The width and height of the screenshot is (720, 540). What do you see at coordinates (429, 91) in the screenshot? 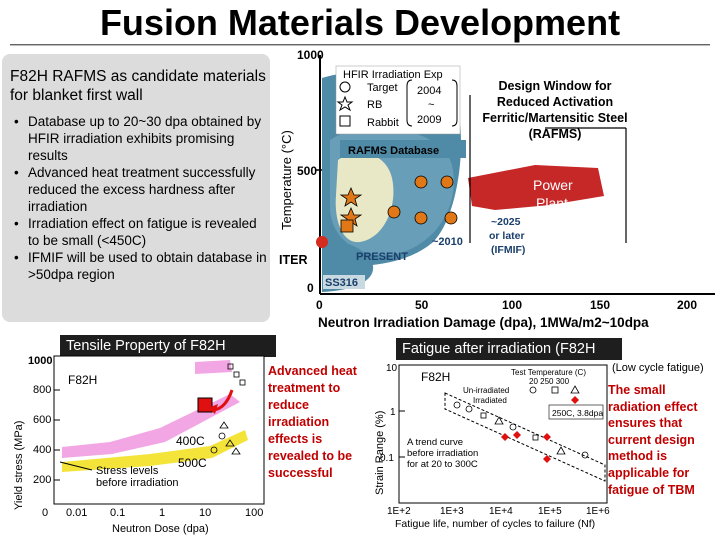
I see `period-start: 2004` at bounding box center [429, 91].